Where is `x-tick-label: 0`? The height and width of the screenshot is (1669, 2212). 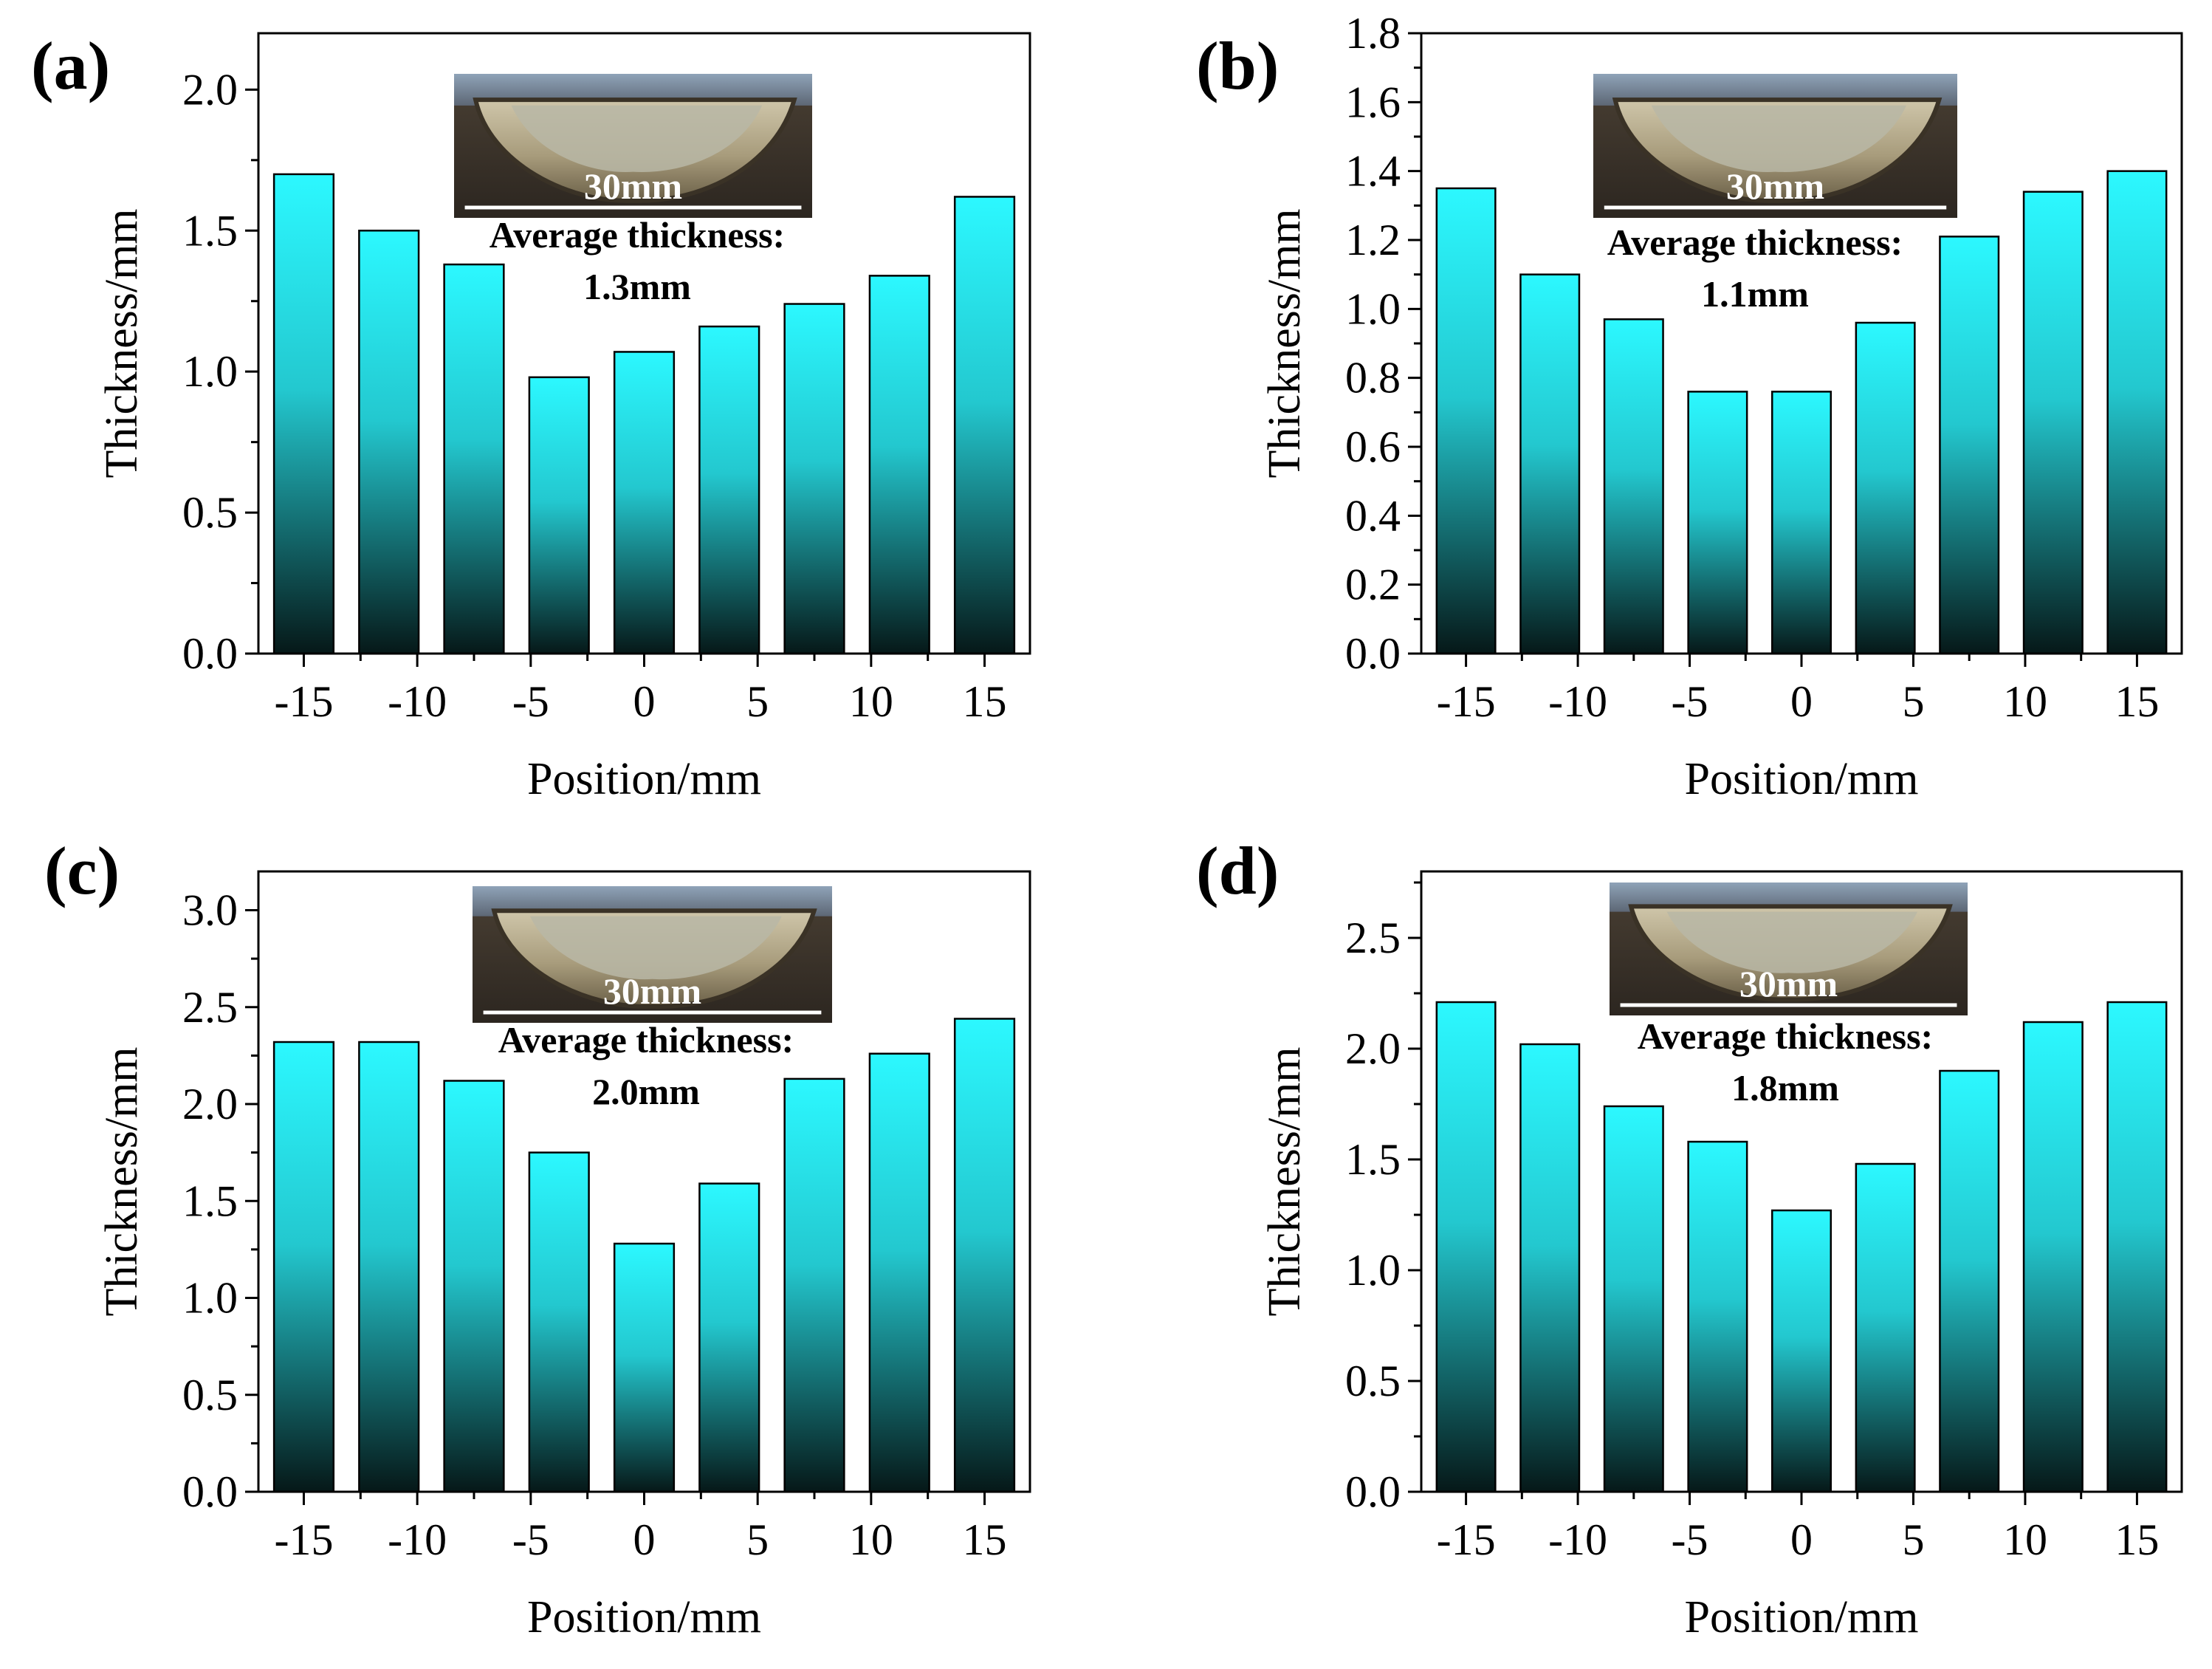
x-tick-label: 0 is located at coordinates (644, 702).